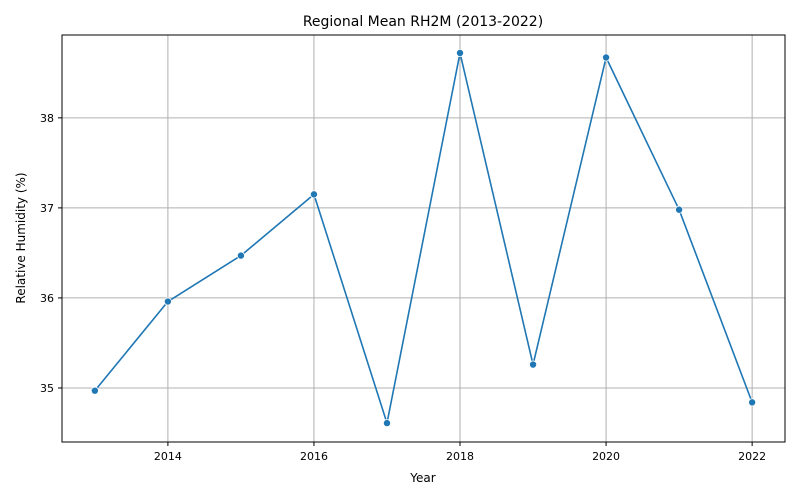 This screenshot has width=800, height=500. What do you see at coordinates (47, 208) in the screenshot?
I see `y-tick-label: 37` at bounding box center [47, 208].